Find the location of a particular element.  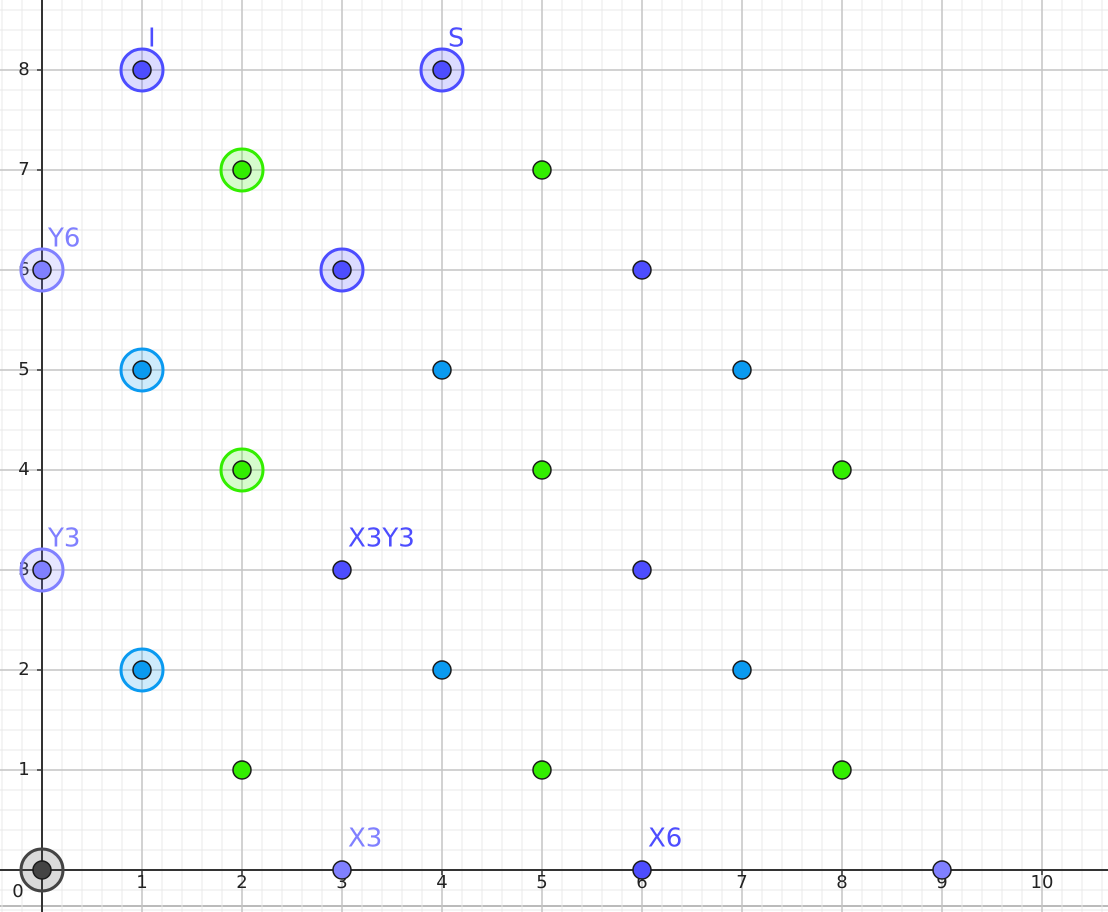

x-tick-label: 10 is located at coordinates (1042, 882).